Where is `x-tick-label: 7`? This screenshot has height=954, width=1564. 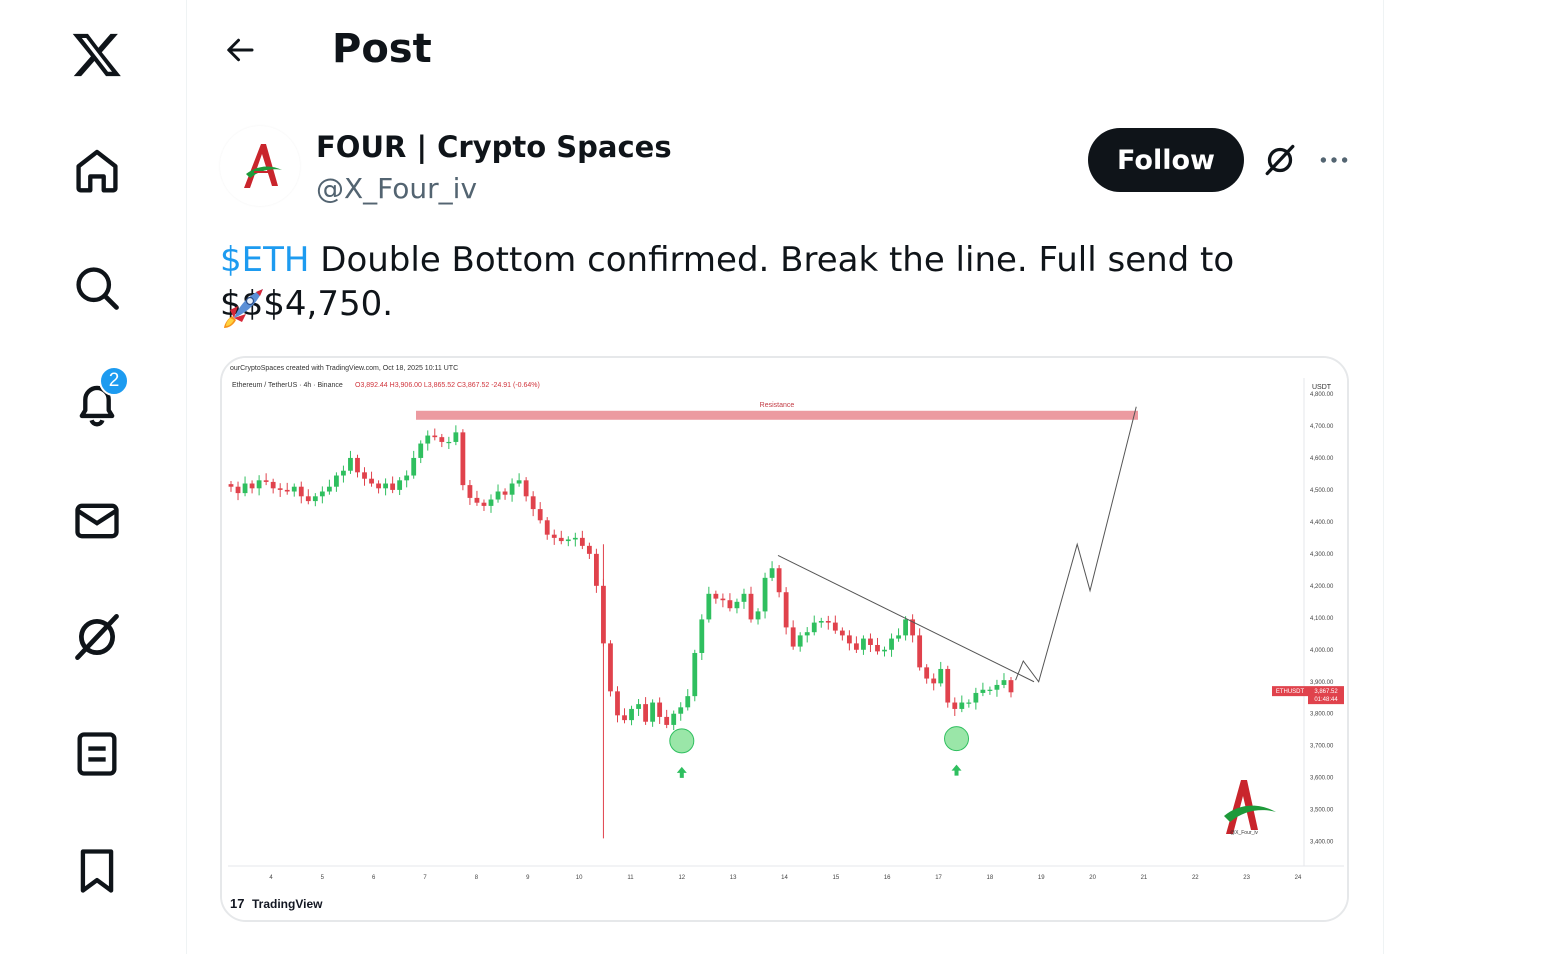 x-tick-label: 7 is located at coordinates (425, 878).